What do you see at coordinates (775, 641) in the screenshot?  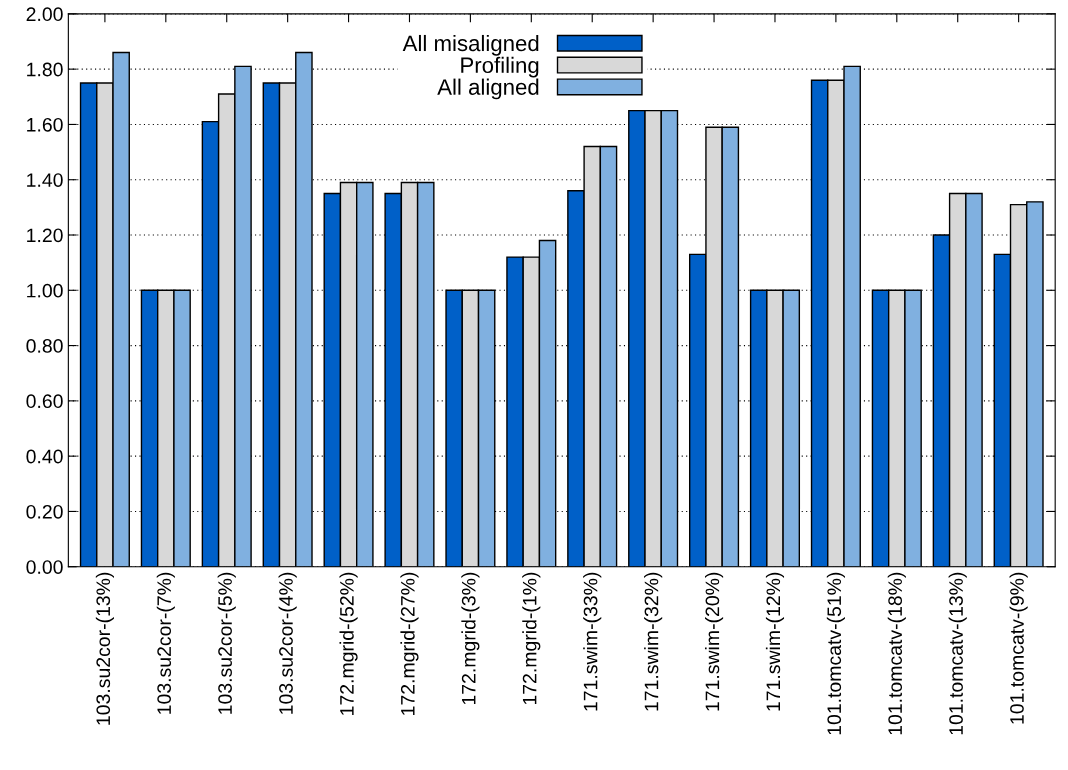 I see `x-tick-label: 171.swim-(12%)` at bounding box center [775, 641].